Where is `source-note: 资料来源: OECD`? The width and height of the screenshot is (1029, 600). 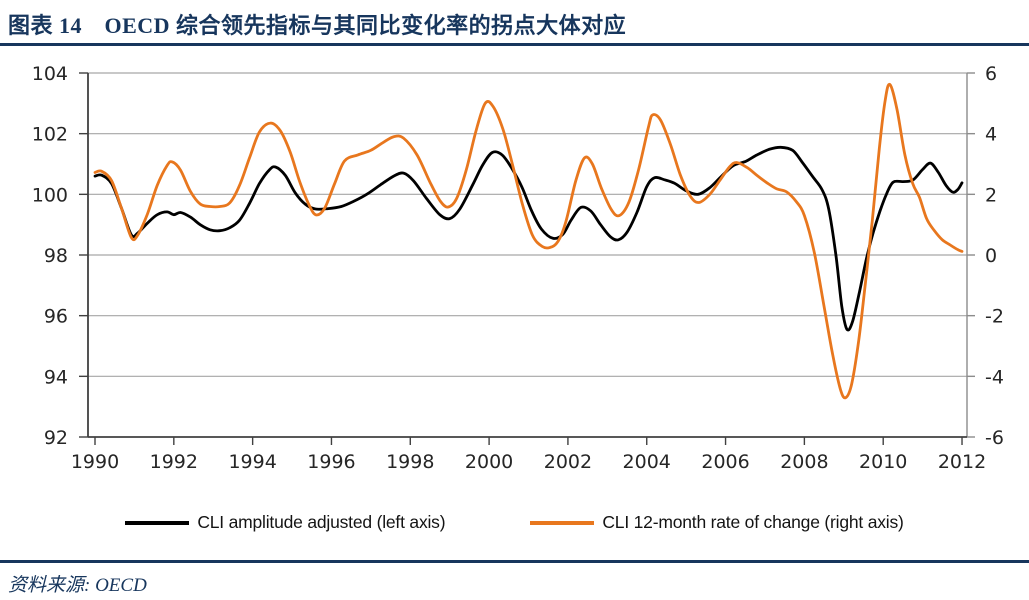
source-note: 资料来源: OECD is located at coordinates (77, 585).